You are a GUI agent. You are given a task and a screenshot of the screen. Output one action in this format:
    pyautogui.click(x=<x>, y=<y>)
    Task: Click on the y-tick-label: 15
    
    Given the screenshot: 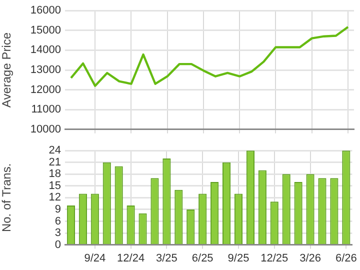 What is the action you would take?
    pyautogui.click(x=54, y=186)
    